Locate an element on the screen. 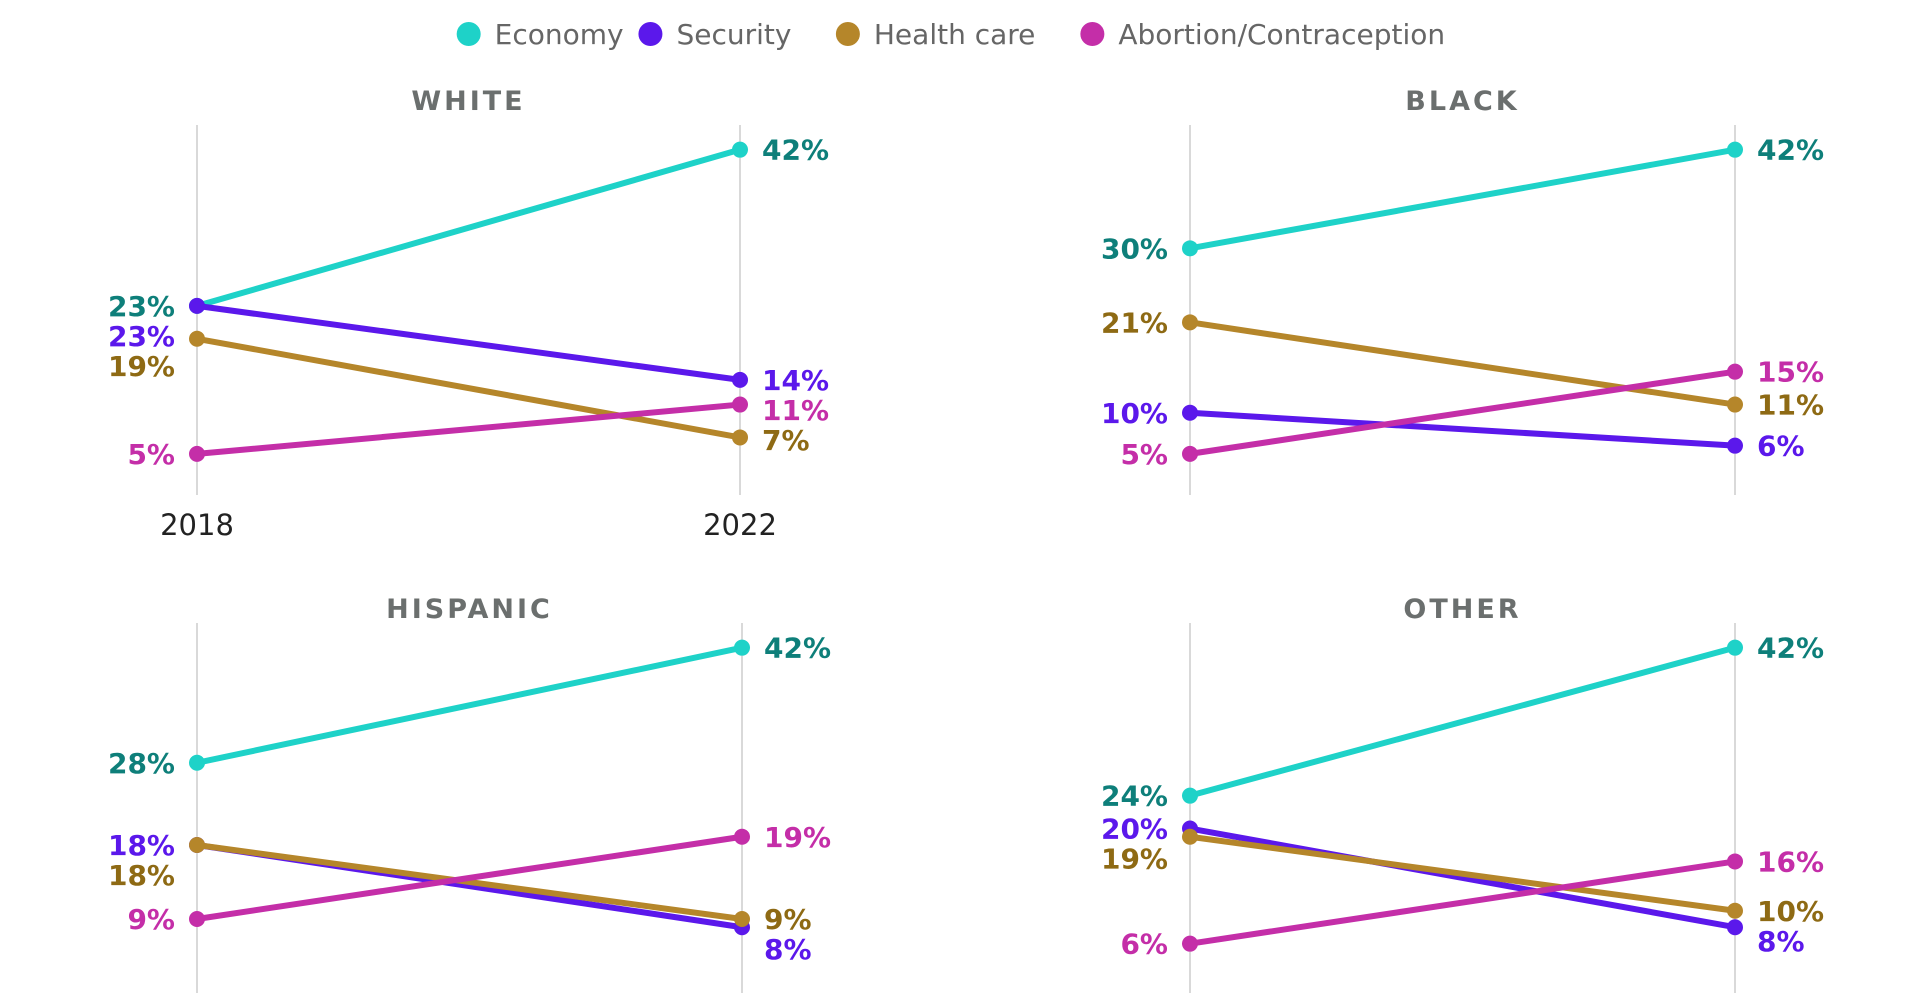 The width and height of the screenshot is (1920, 1002). legend-item-health-care: Health care is located at coordinates (935, 34).